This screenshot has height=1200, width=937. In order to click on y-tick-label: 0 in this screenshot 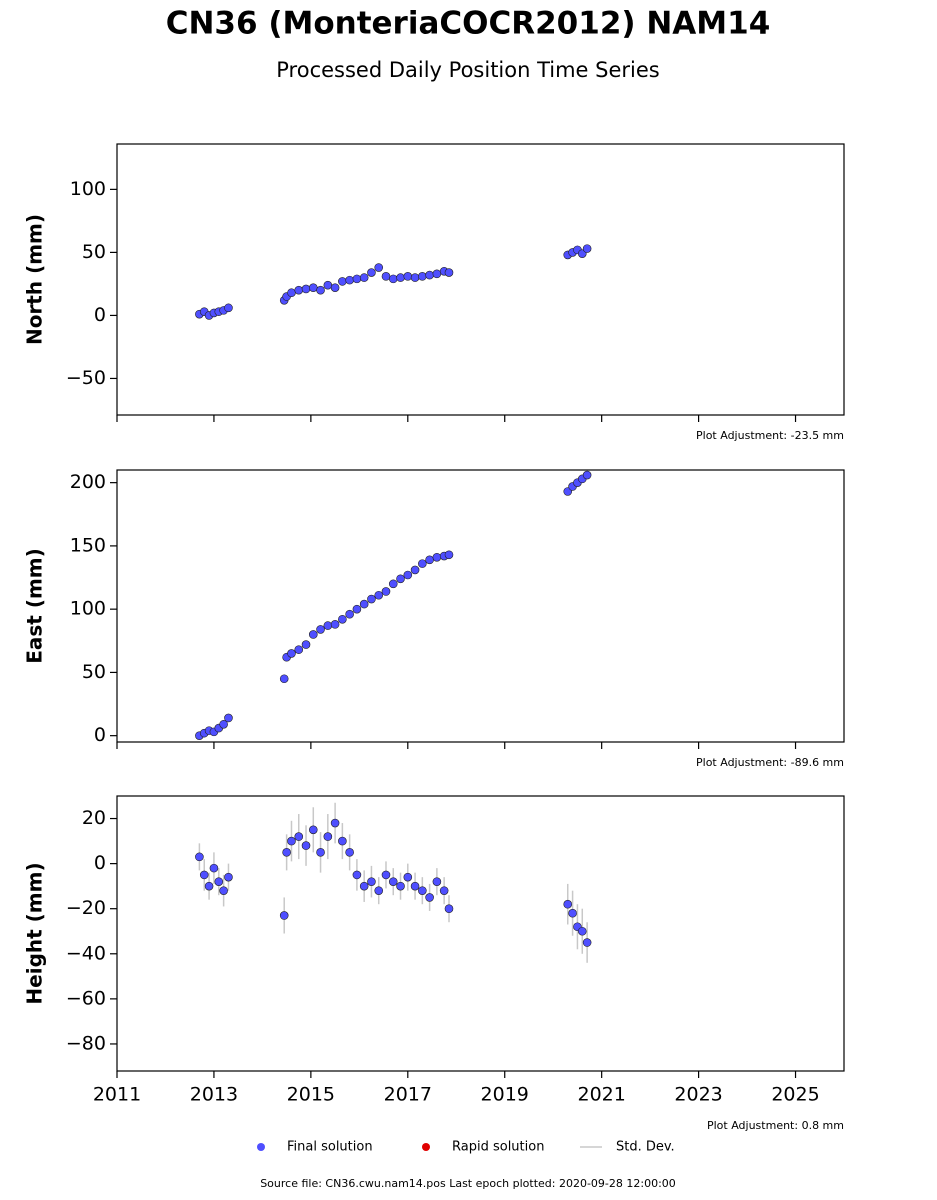, I will do `click(100, 735)`.